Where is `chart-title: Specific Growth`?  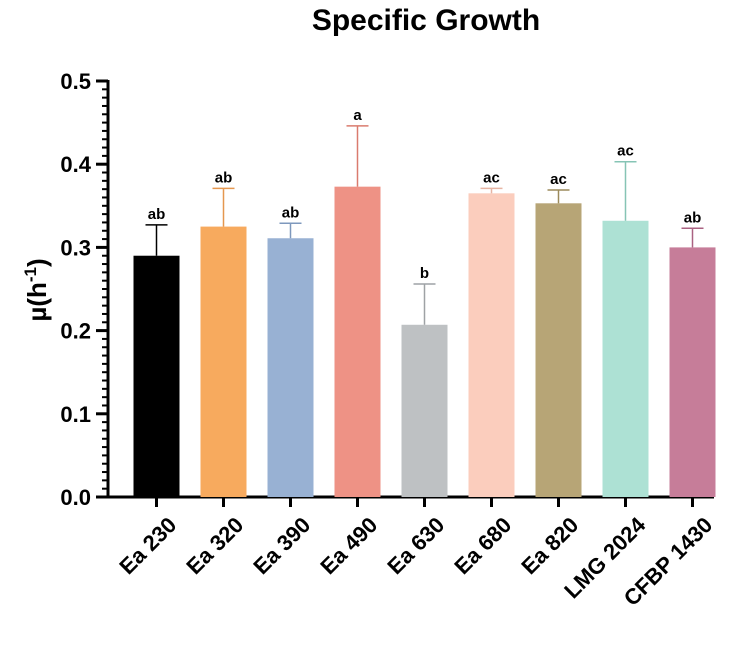
chart-title: Specific Growth is located at coordinates (426, 20).